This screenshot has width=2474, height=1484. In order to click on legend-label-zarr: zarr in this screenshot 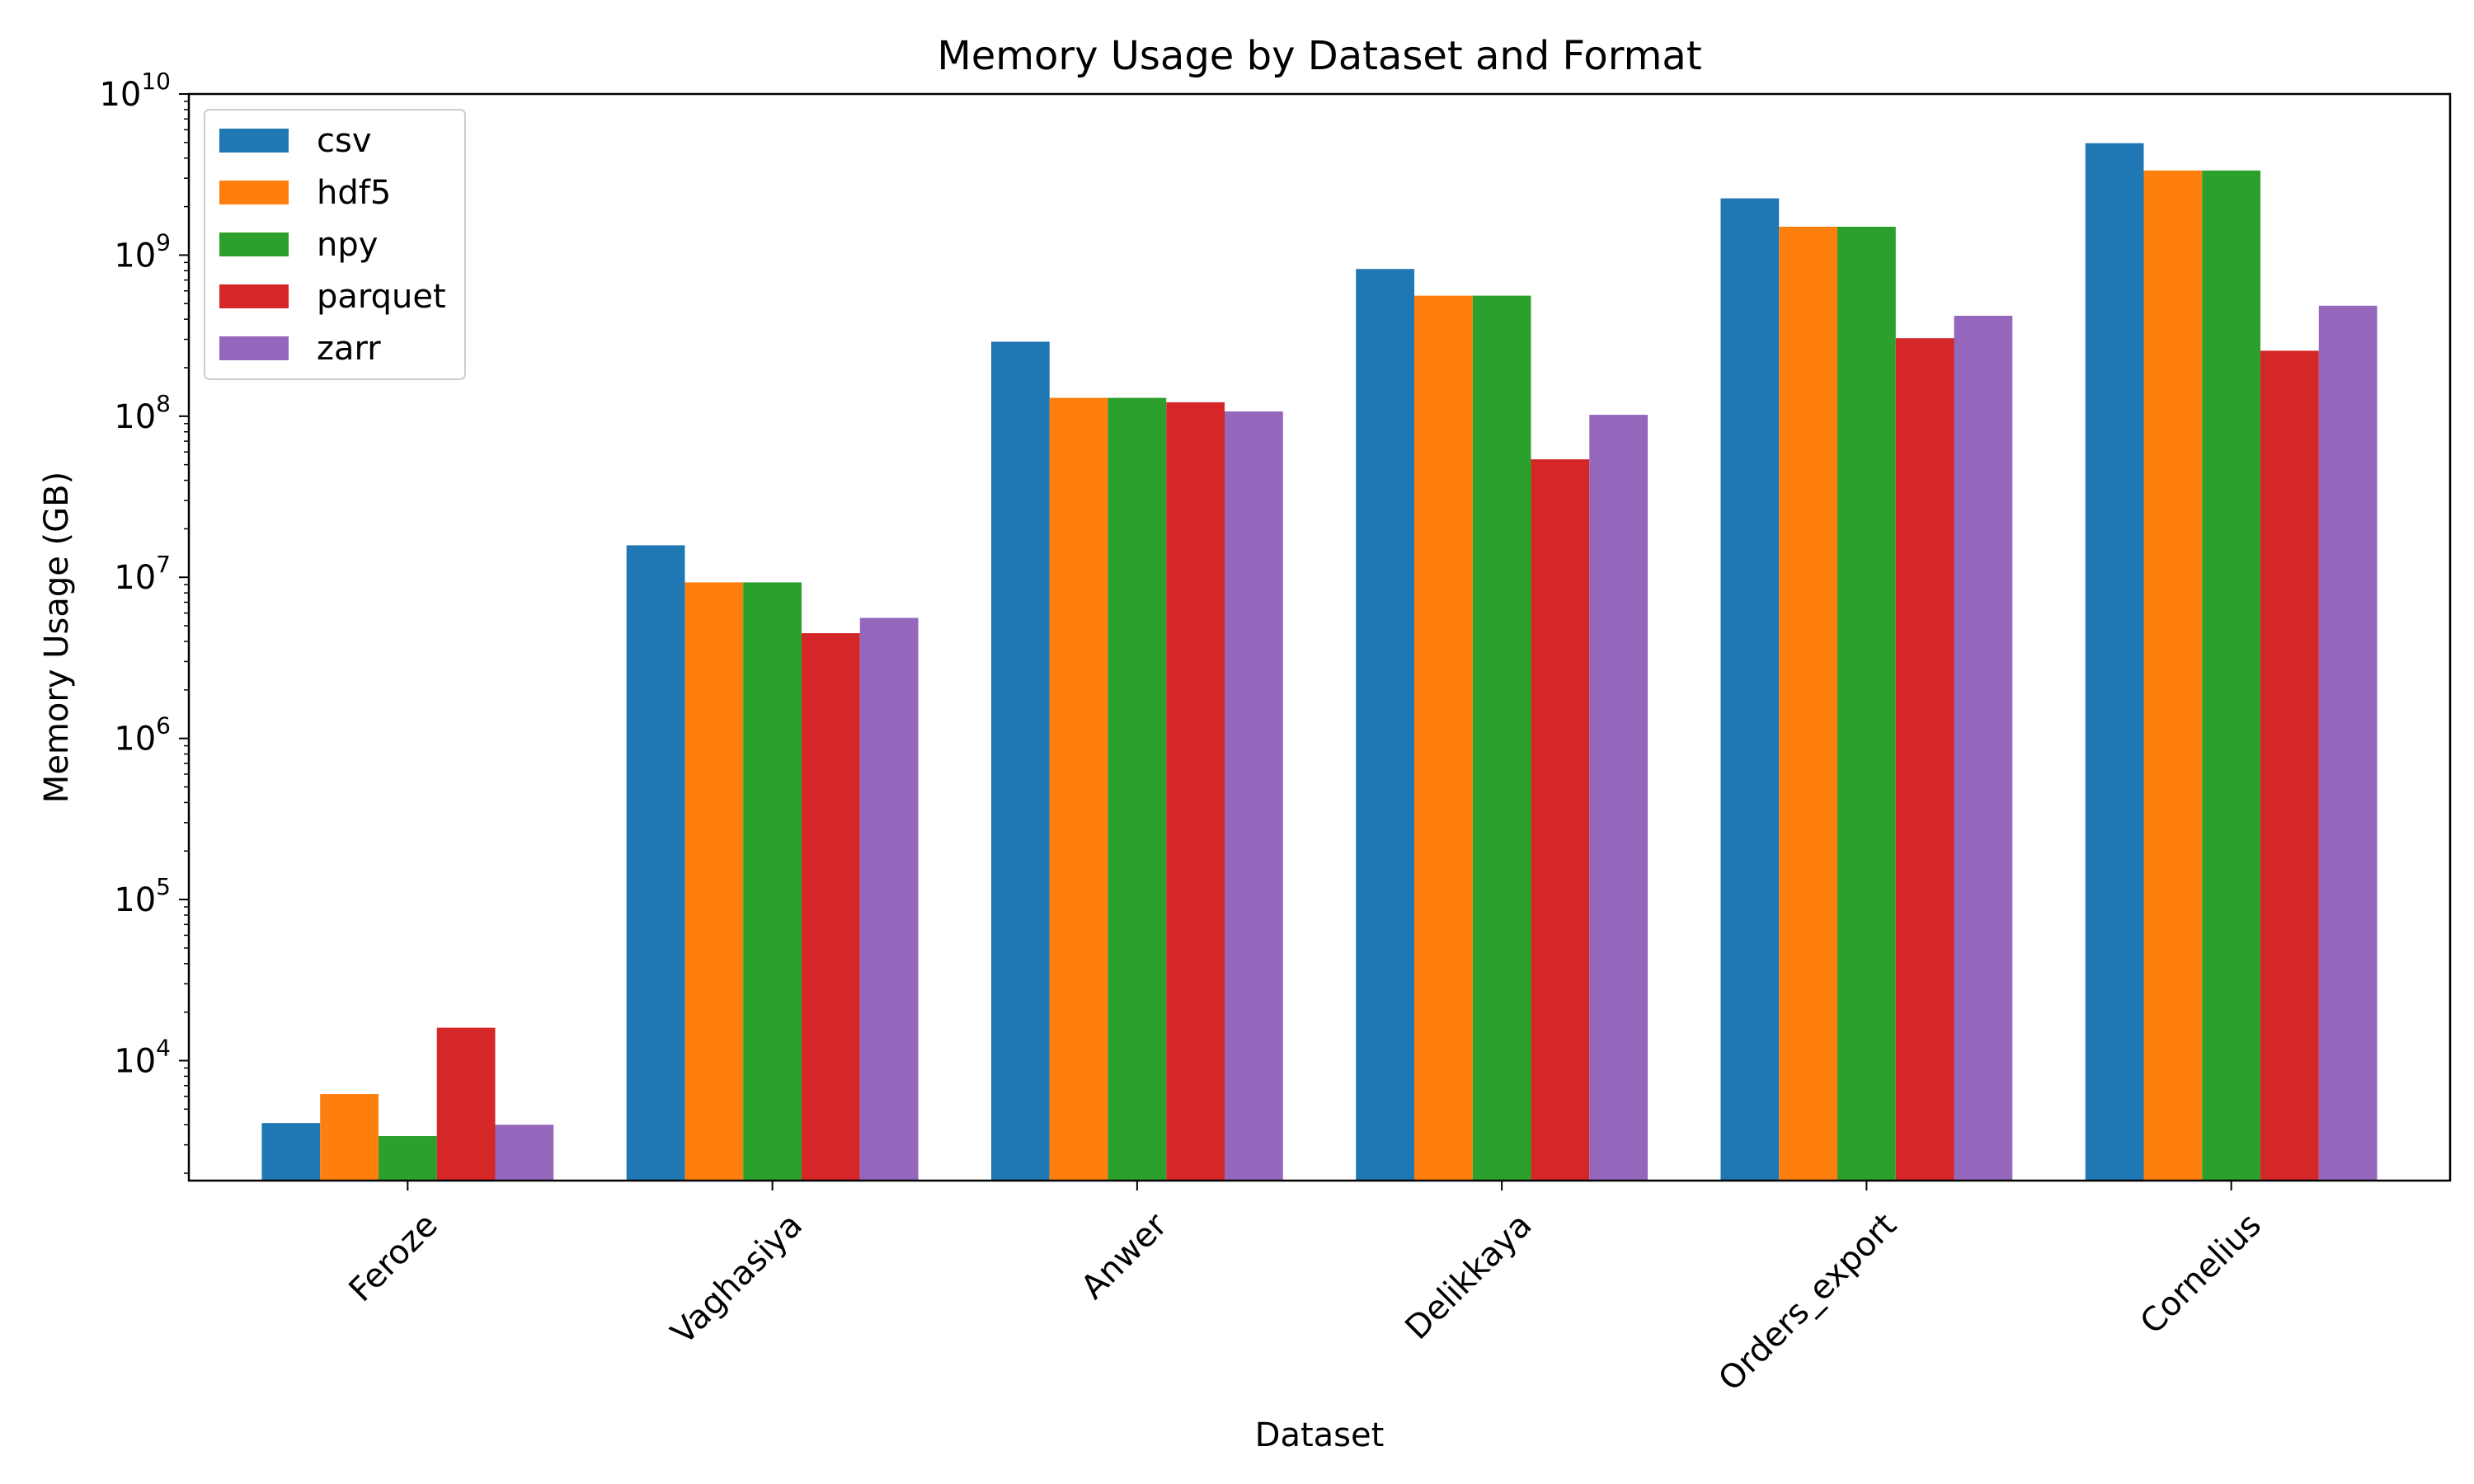, I will do `click(349, 349)`.